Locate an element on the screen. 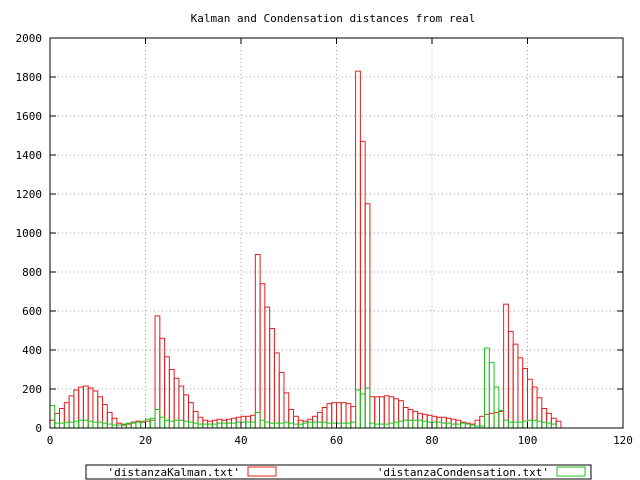 This screenshot has width=640, height=480. y-tick-label: 1600 is located at coordinates (29, 116).